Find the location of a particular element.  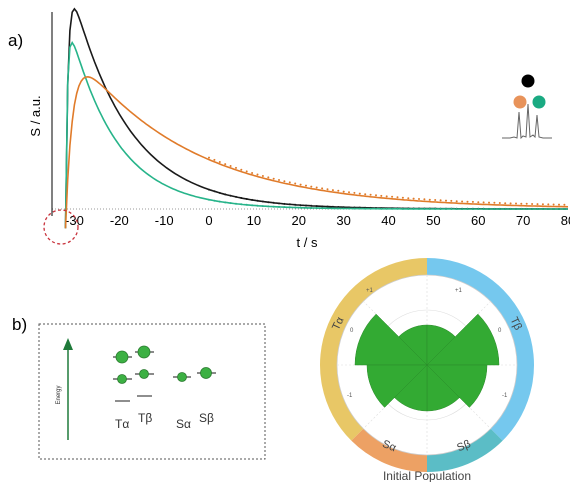

population-dot is located at coordinates (122, 379).